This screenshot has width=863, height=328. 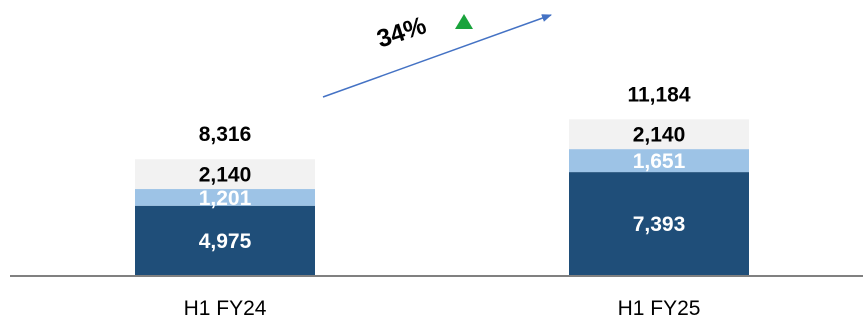 I want to click on growth-annotation: 34%, so click(x=437, y=54).